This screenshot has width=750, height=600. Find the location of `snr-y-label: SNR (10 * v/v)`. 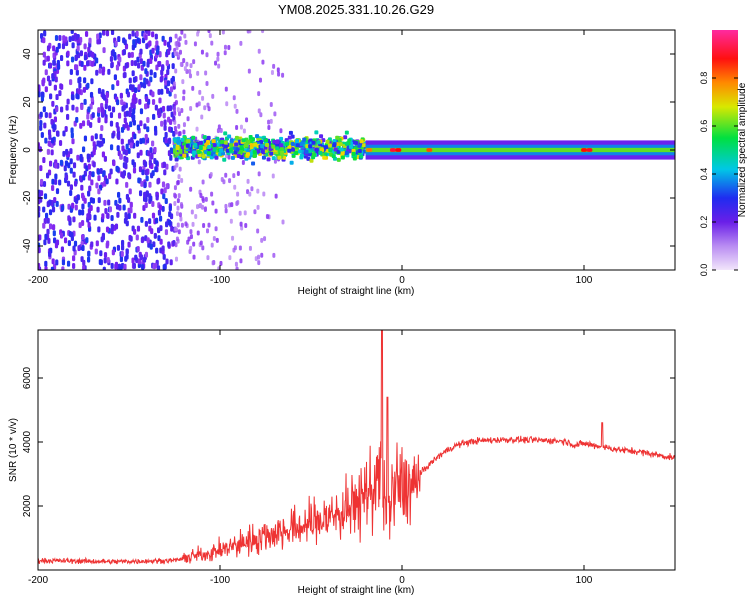

snr-y-label: SNR (10 * v/v) is located at coordinates (13, 450).